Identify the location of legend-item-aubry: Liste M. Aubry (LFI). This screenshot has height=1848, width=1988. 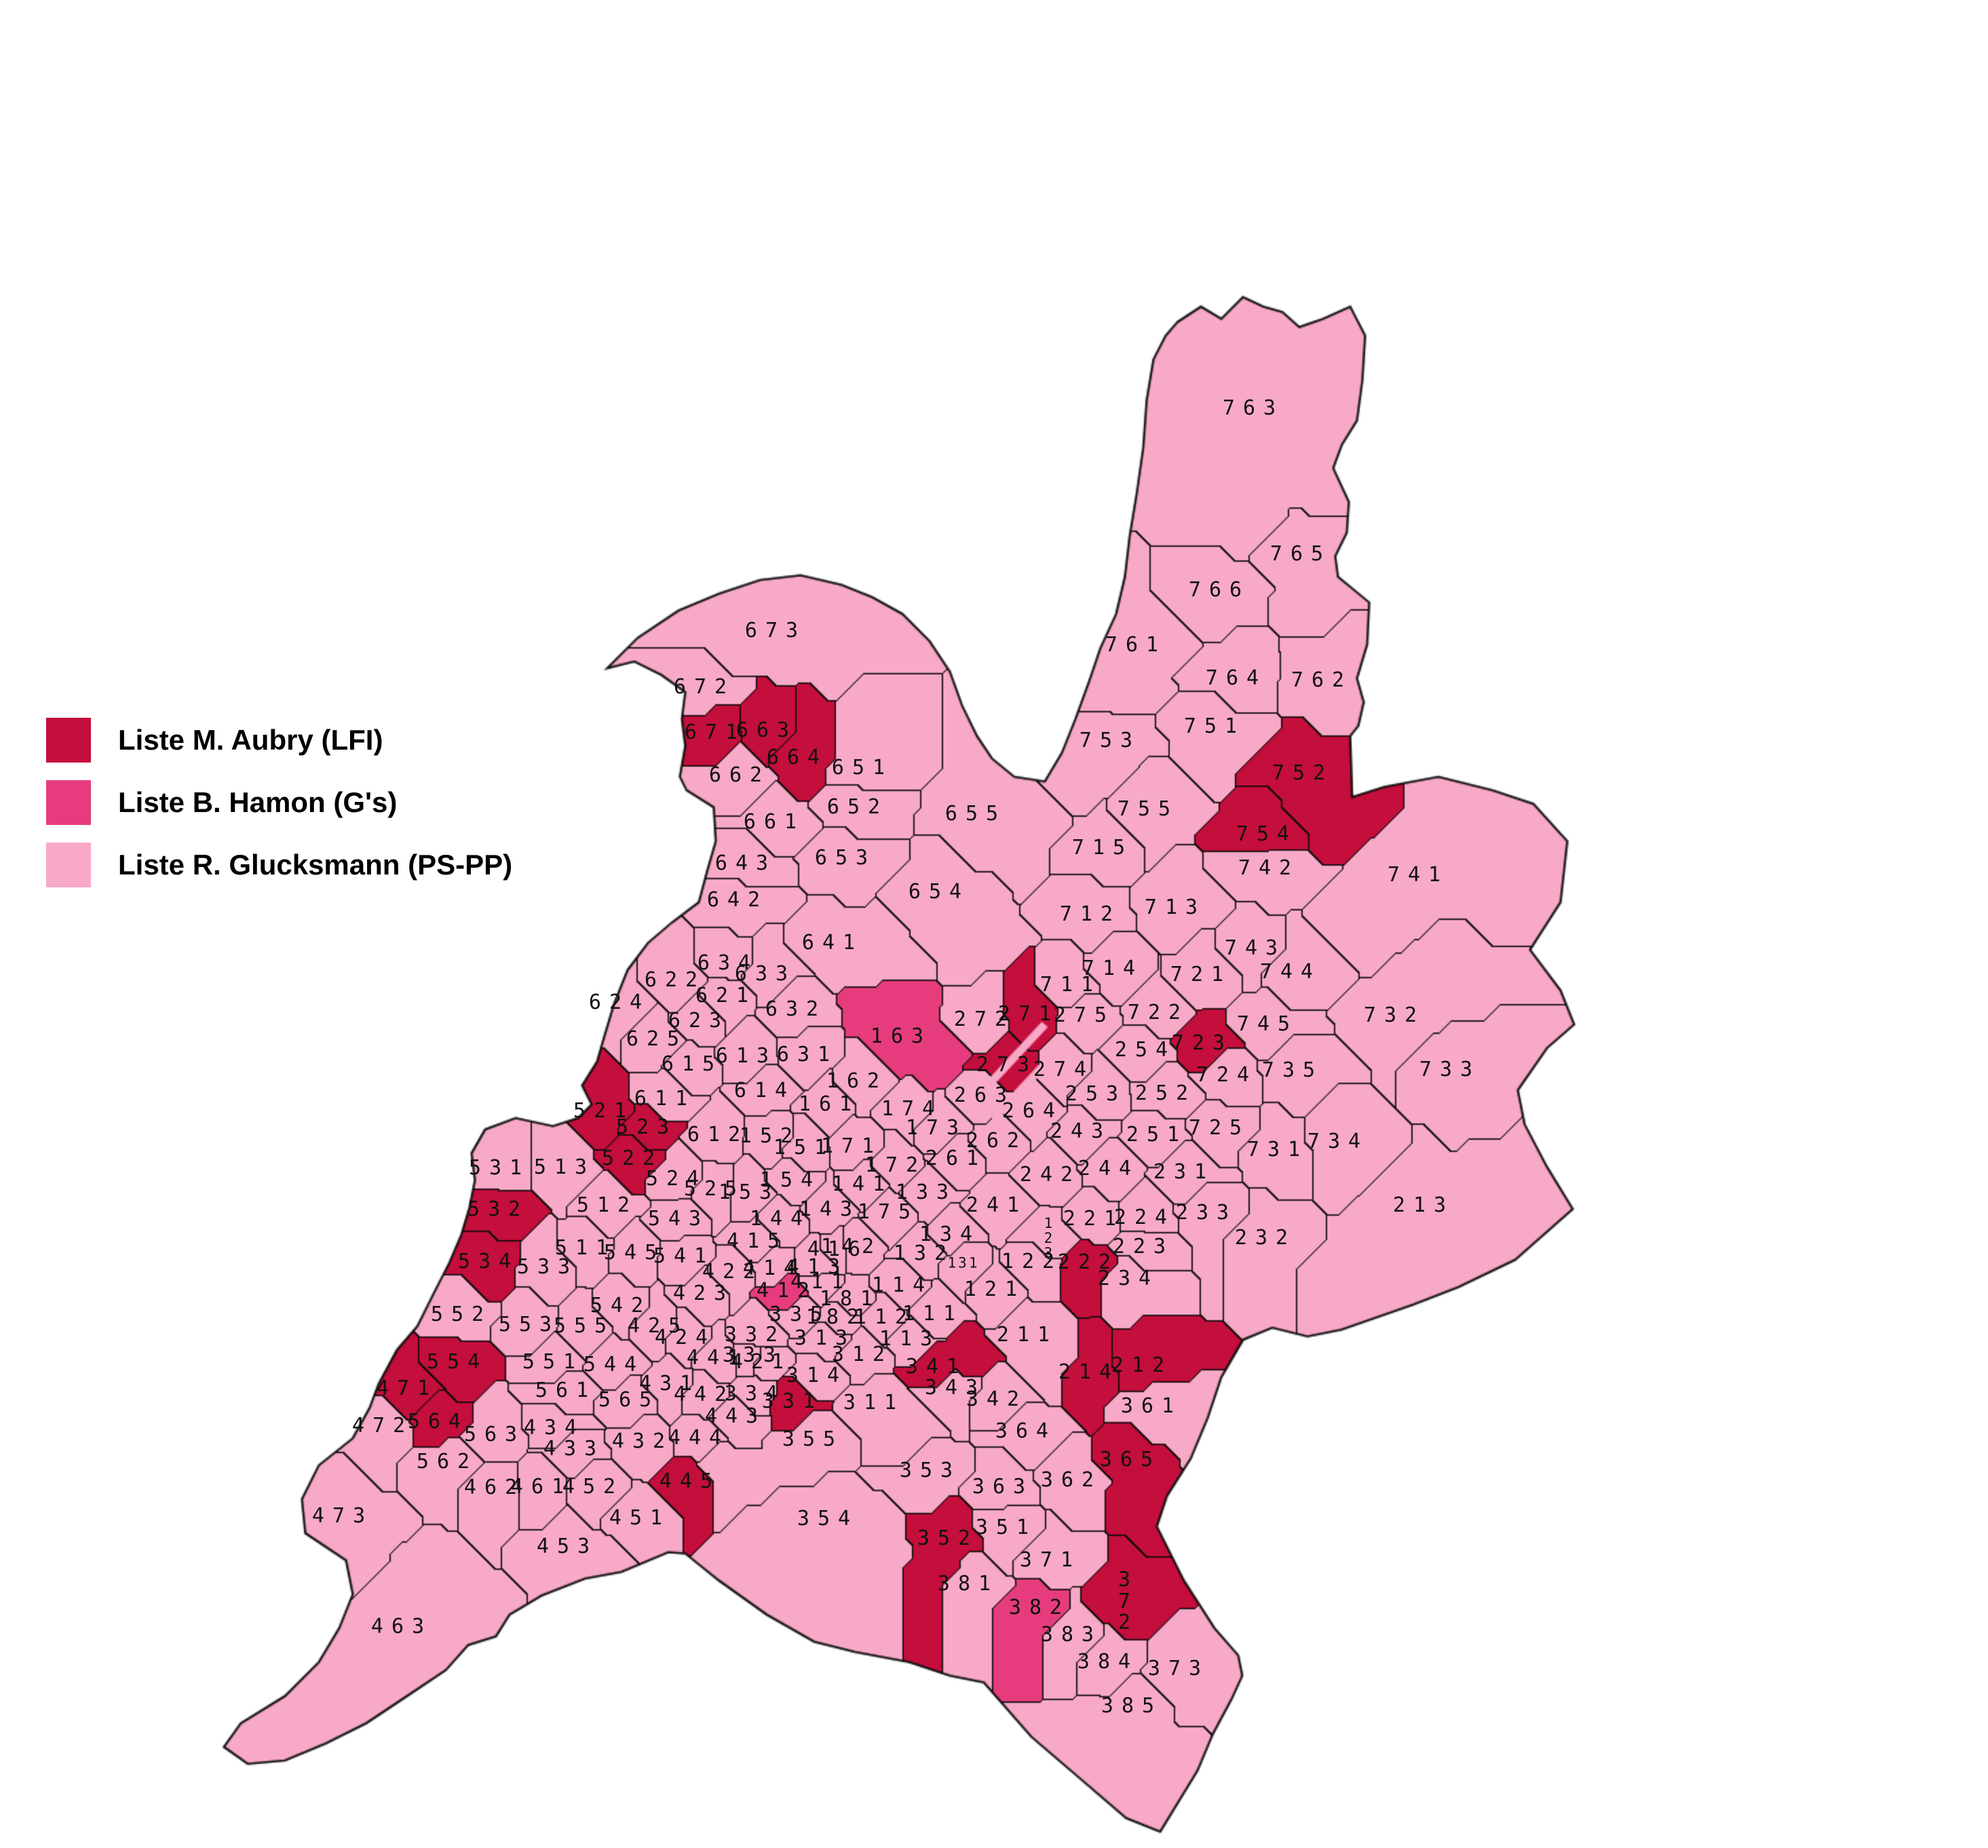
(279, 740).